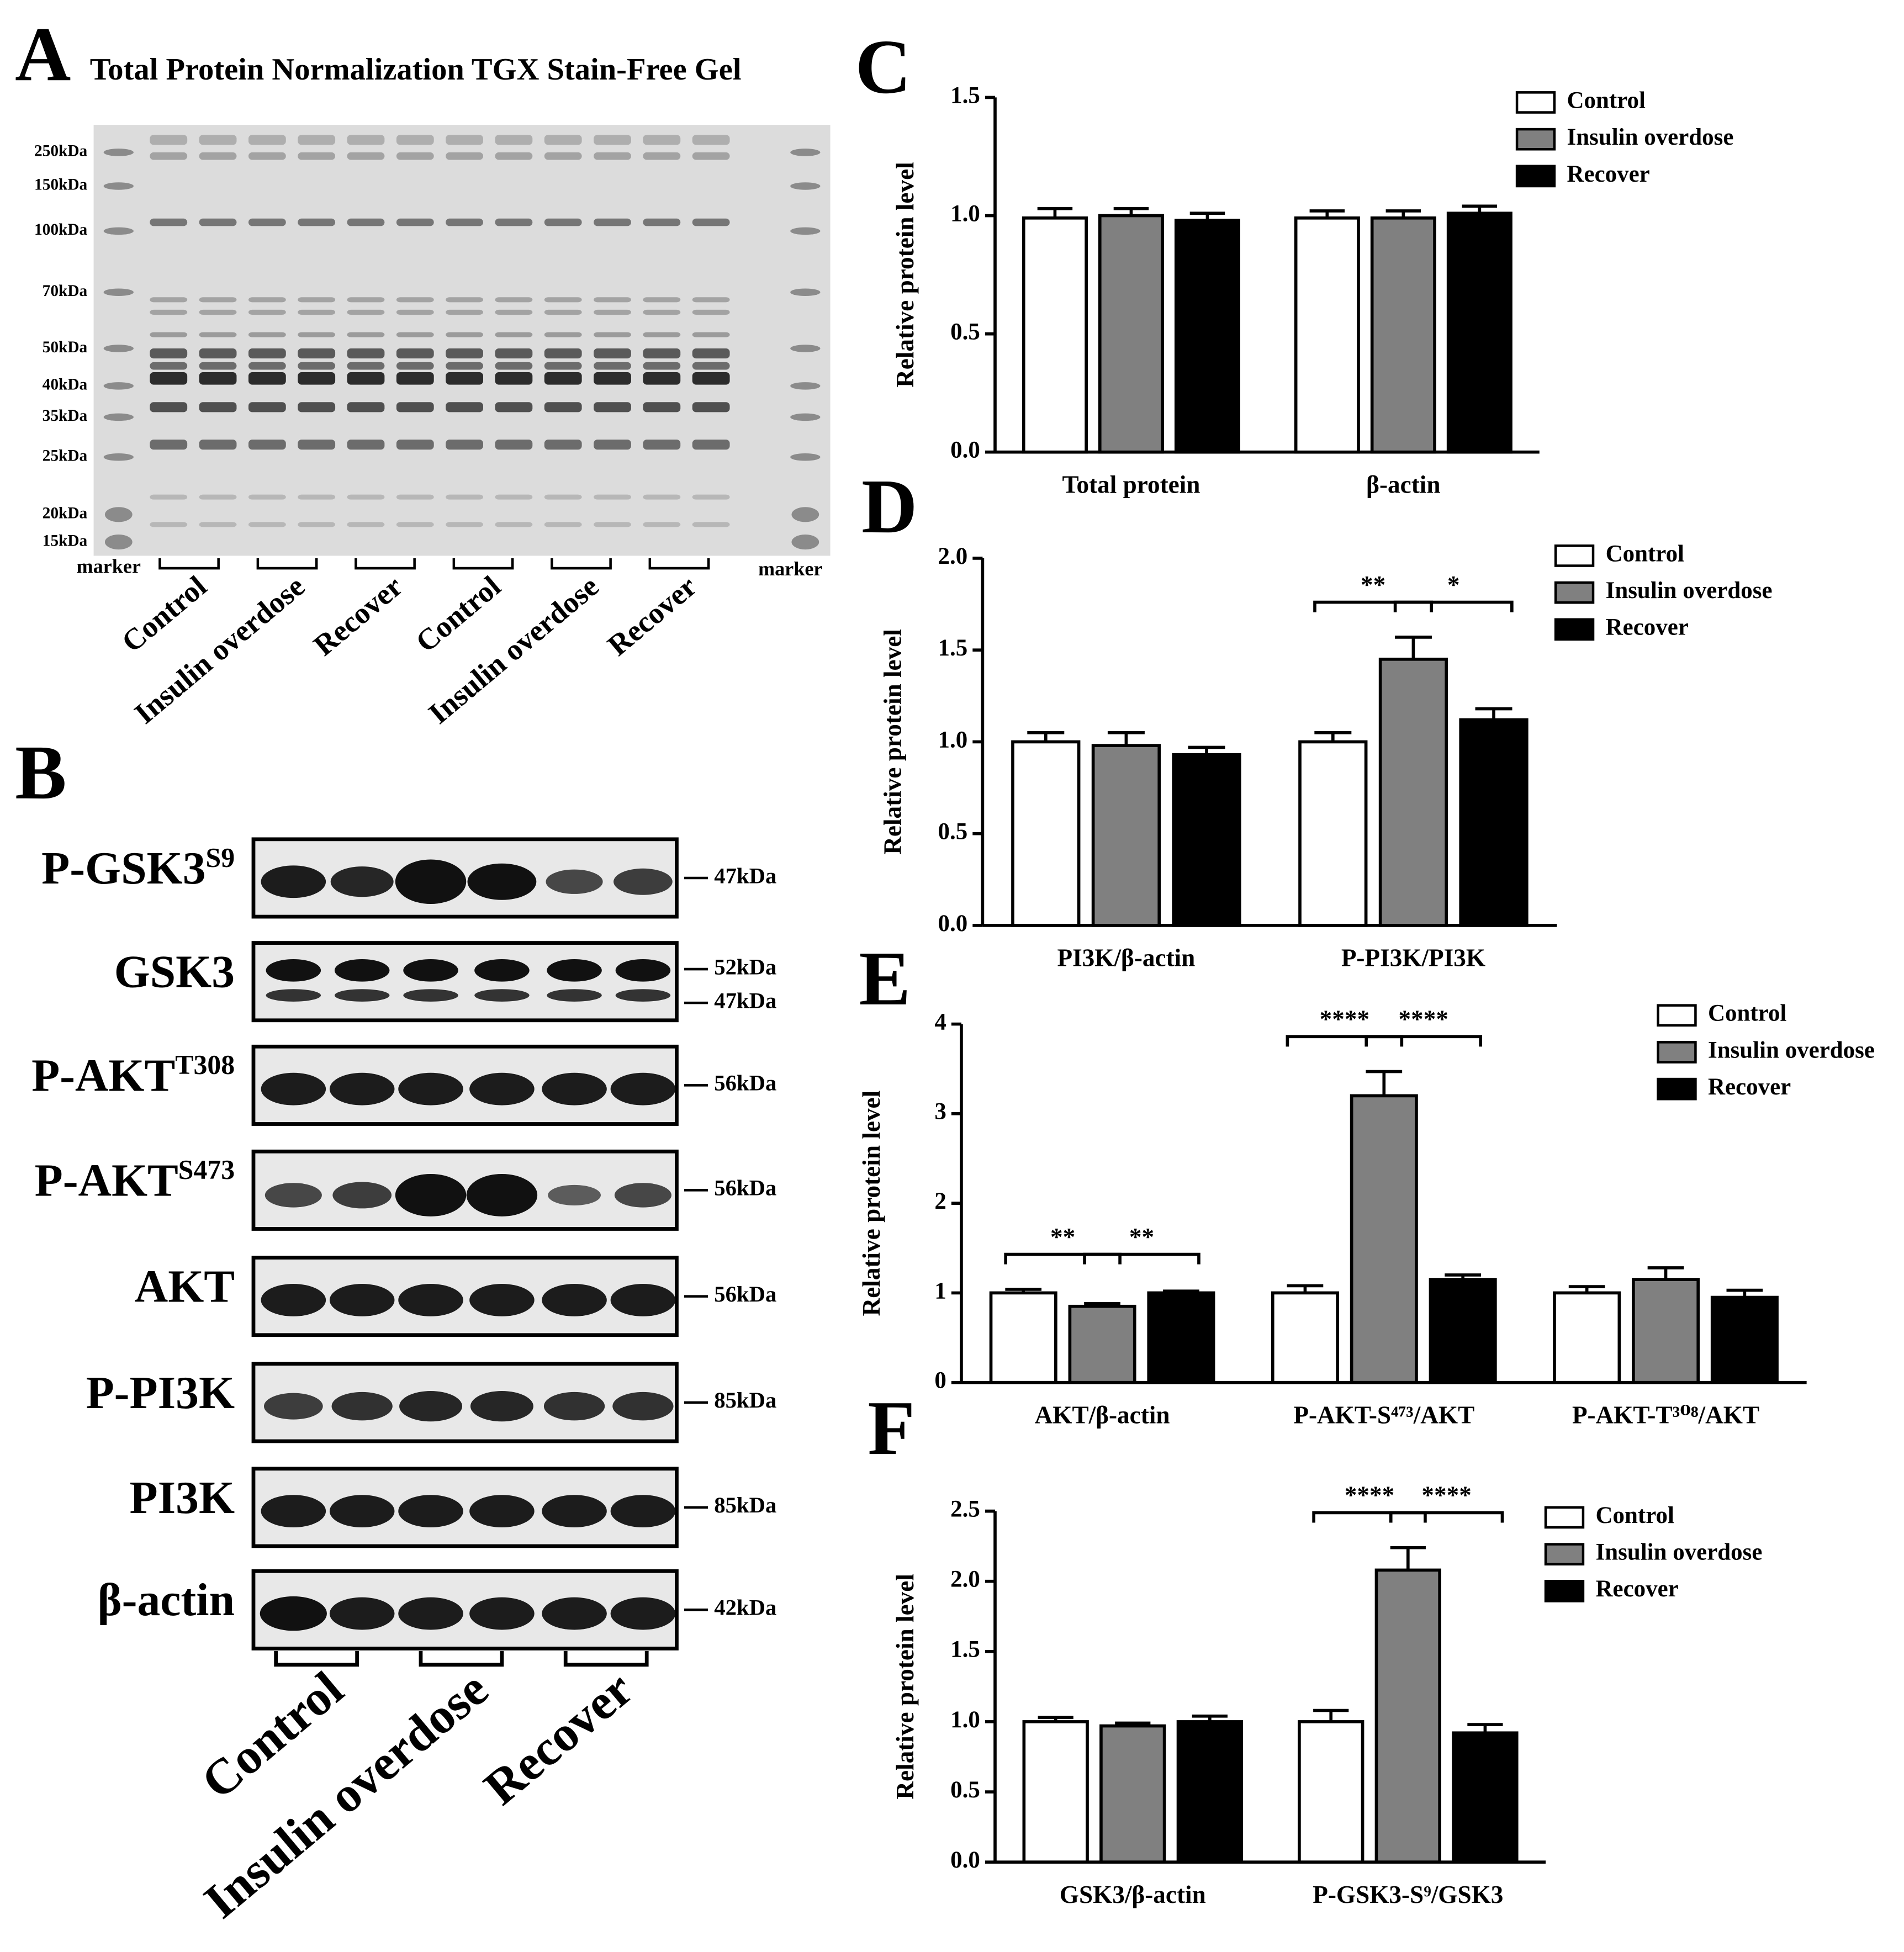  I want to click on blot-name: β-actin, so click(166, 1600).